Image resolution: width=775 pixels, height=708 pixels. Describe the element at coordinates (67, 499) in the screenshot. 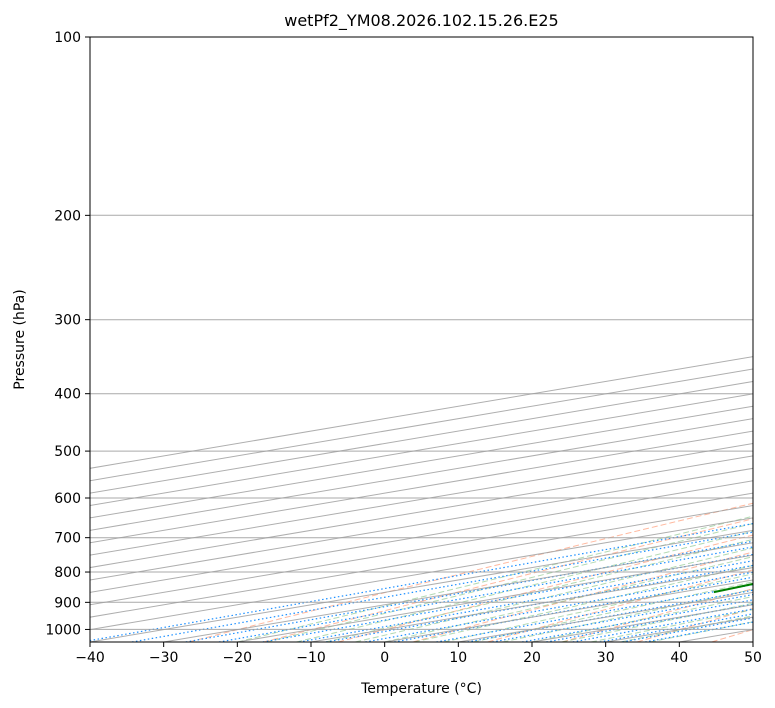

I see `y-tick-label: 600` at that location.